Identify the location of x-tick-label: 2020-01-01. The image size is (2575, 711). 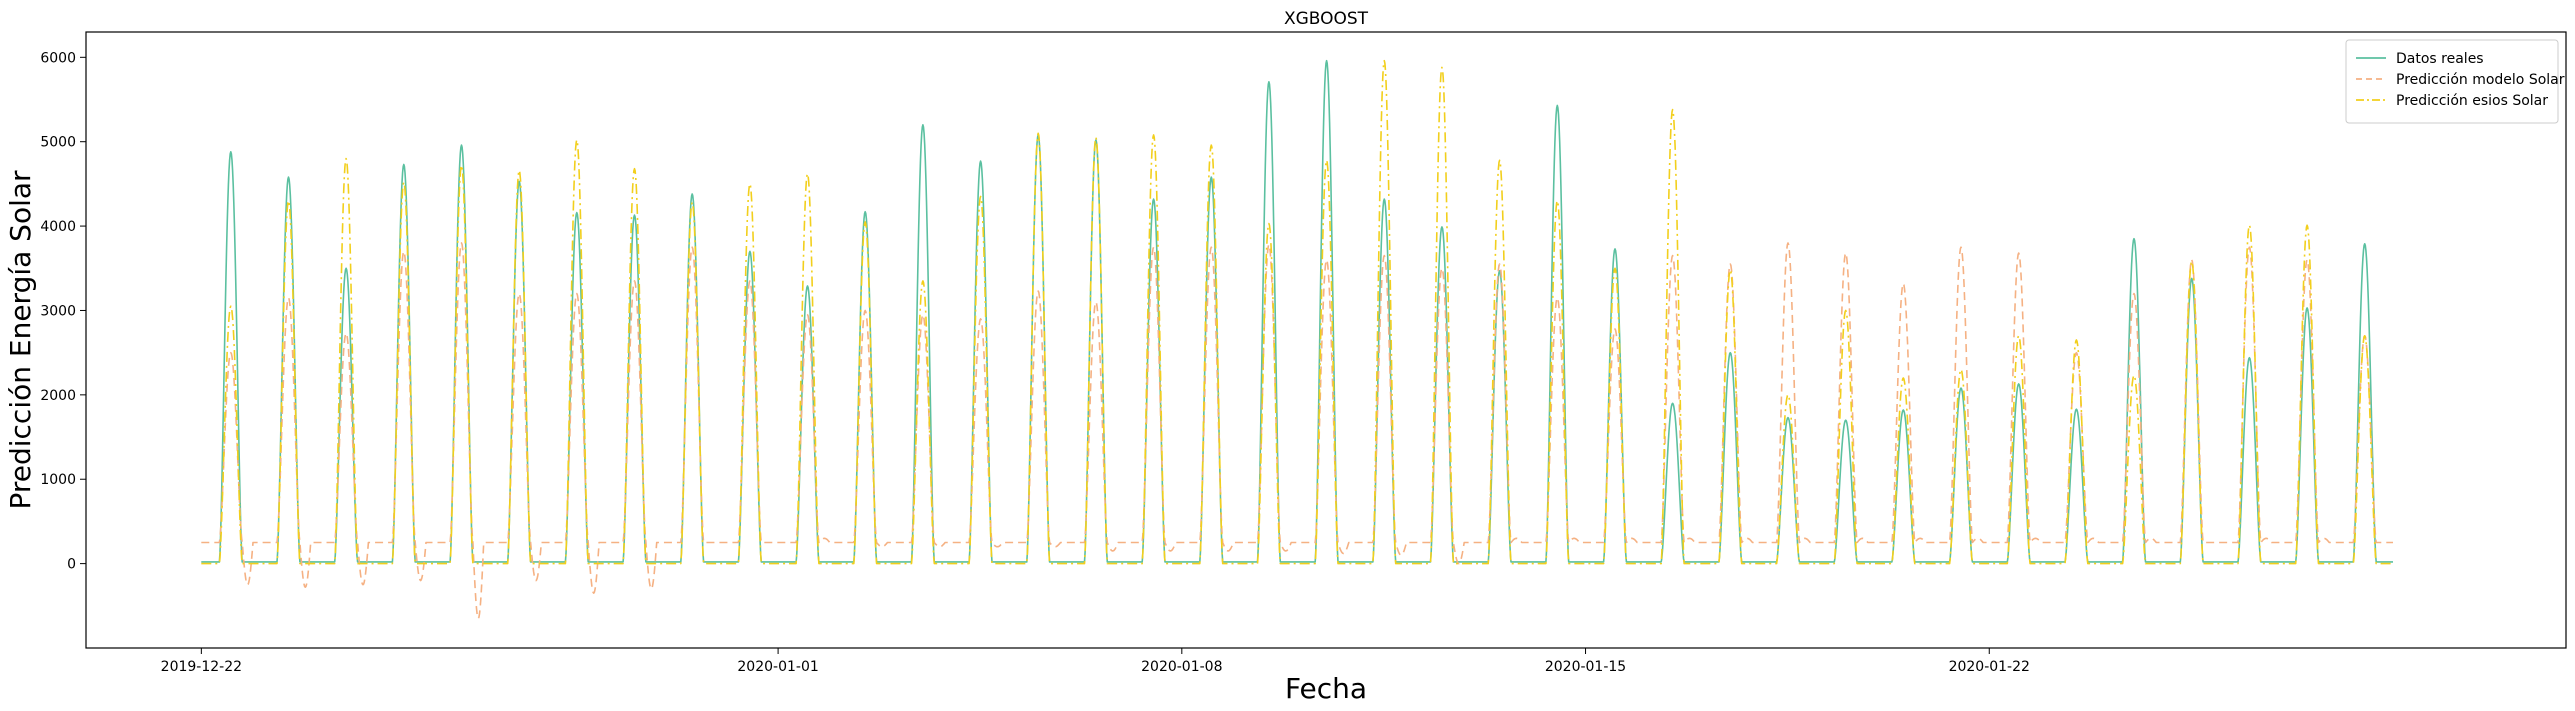
(777, 667).